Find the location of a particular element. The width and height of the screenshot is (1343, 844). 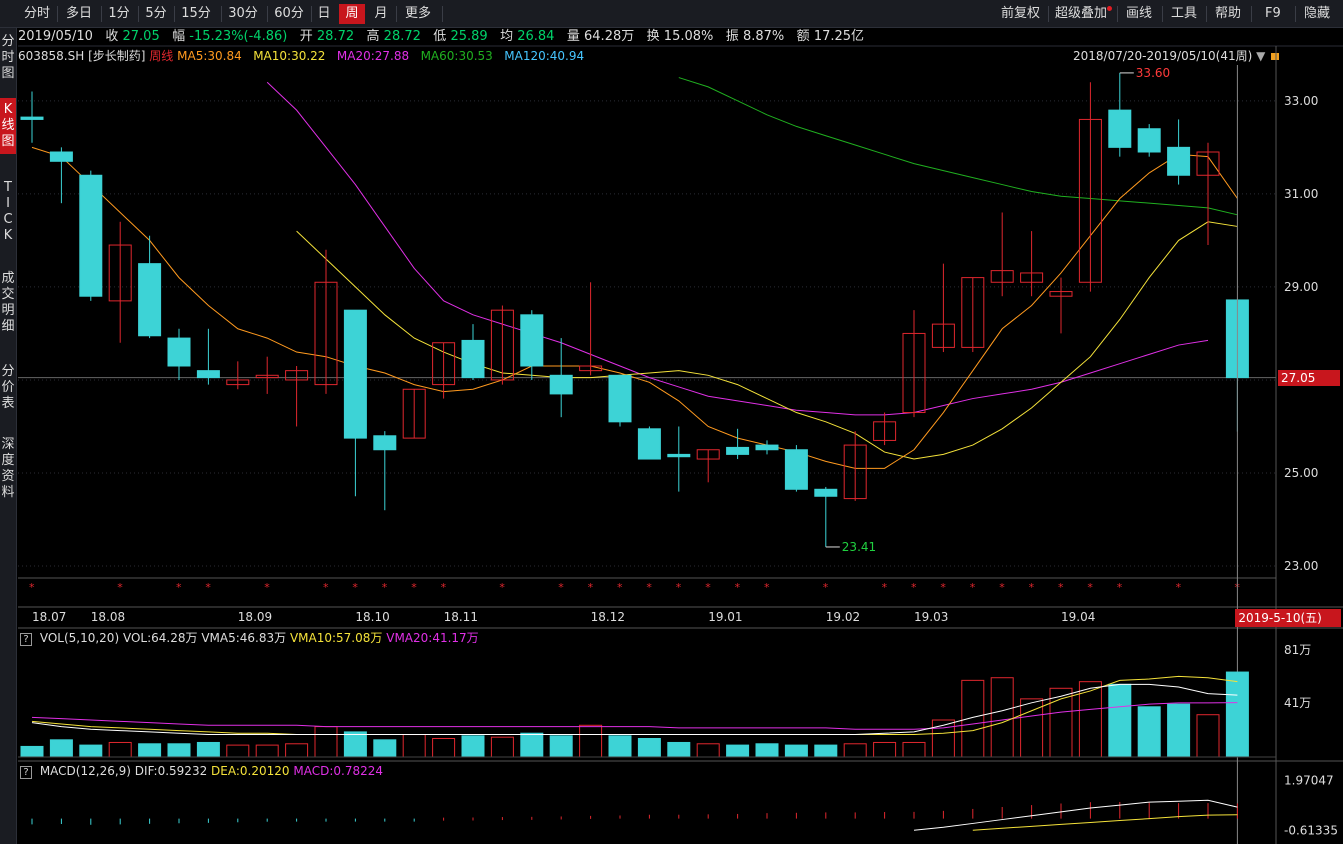

low-marker-label: 23.41 is located at coordinates (859, 547).